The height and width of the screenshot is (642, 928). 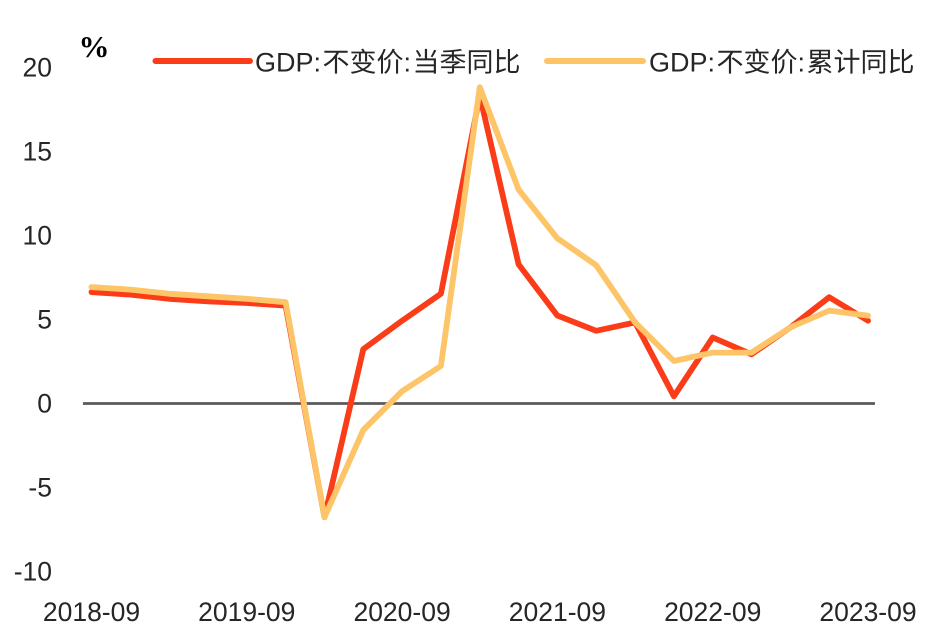 What do you see at coordinates (37, 68) in the screenshot?
I see `svg-text: 20` at bounding box center [37, 68].